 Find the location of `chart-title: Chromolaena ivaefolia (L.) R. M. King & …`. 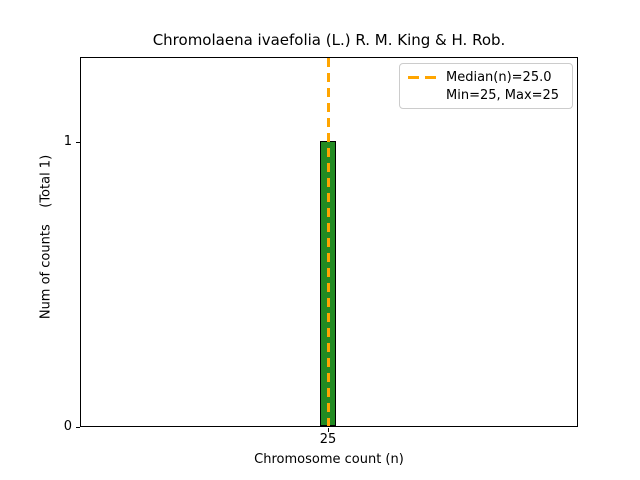

chart-title: Chromolaena ivaefolia (L.) R. M. King & … is located at coordinates (329, 40).